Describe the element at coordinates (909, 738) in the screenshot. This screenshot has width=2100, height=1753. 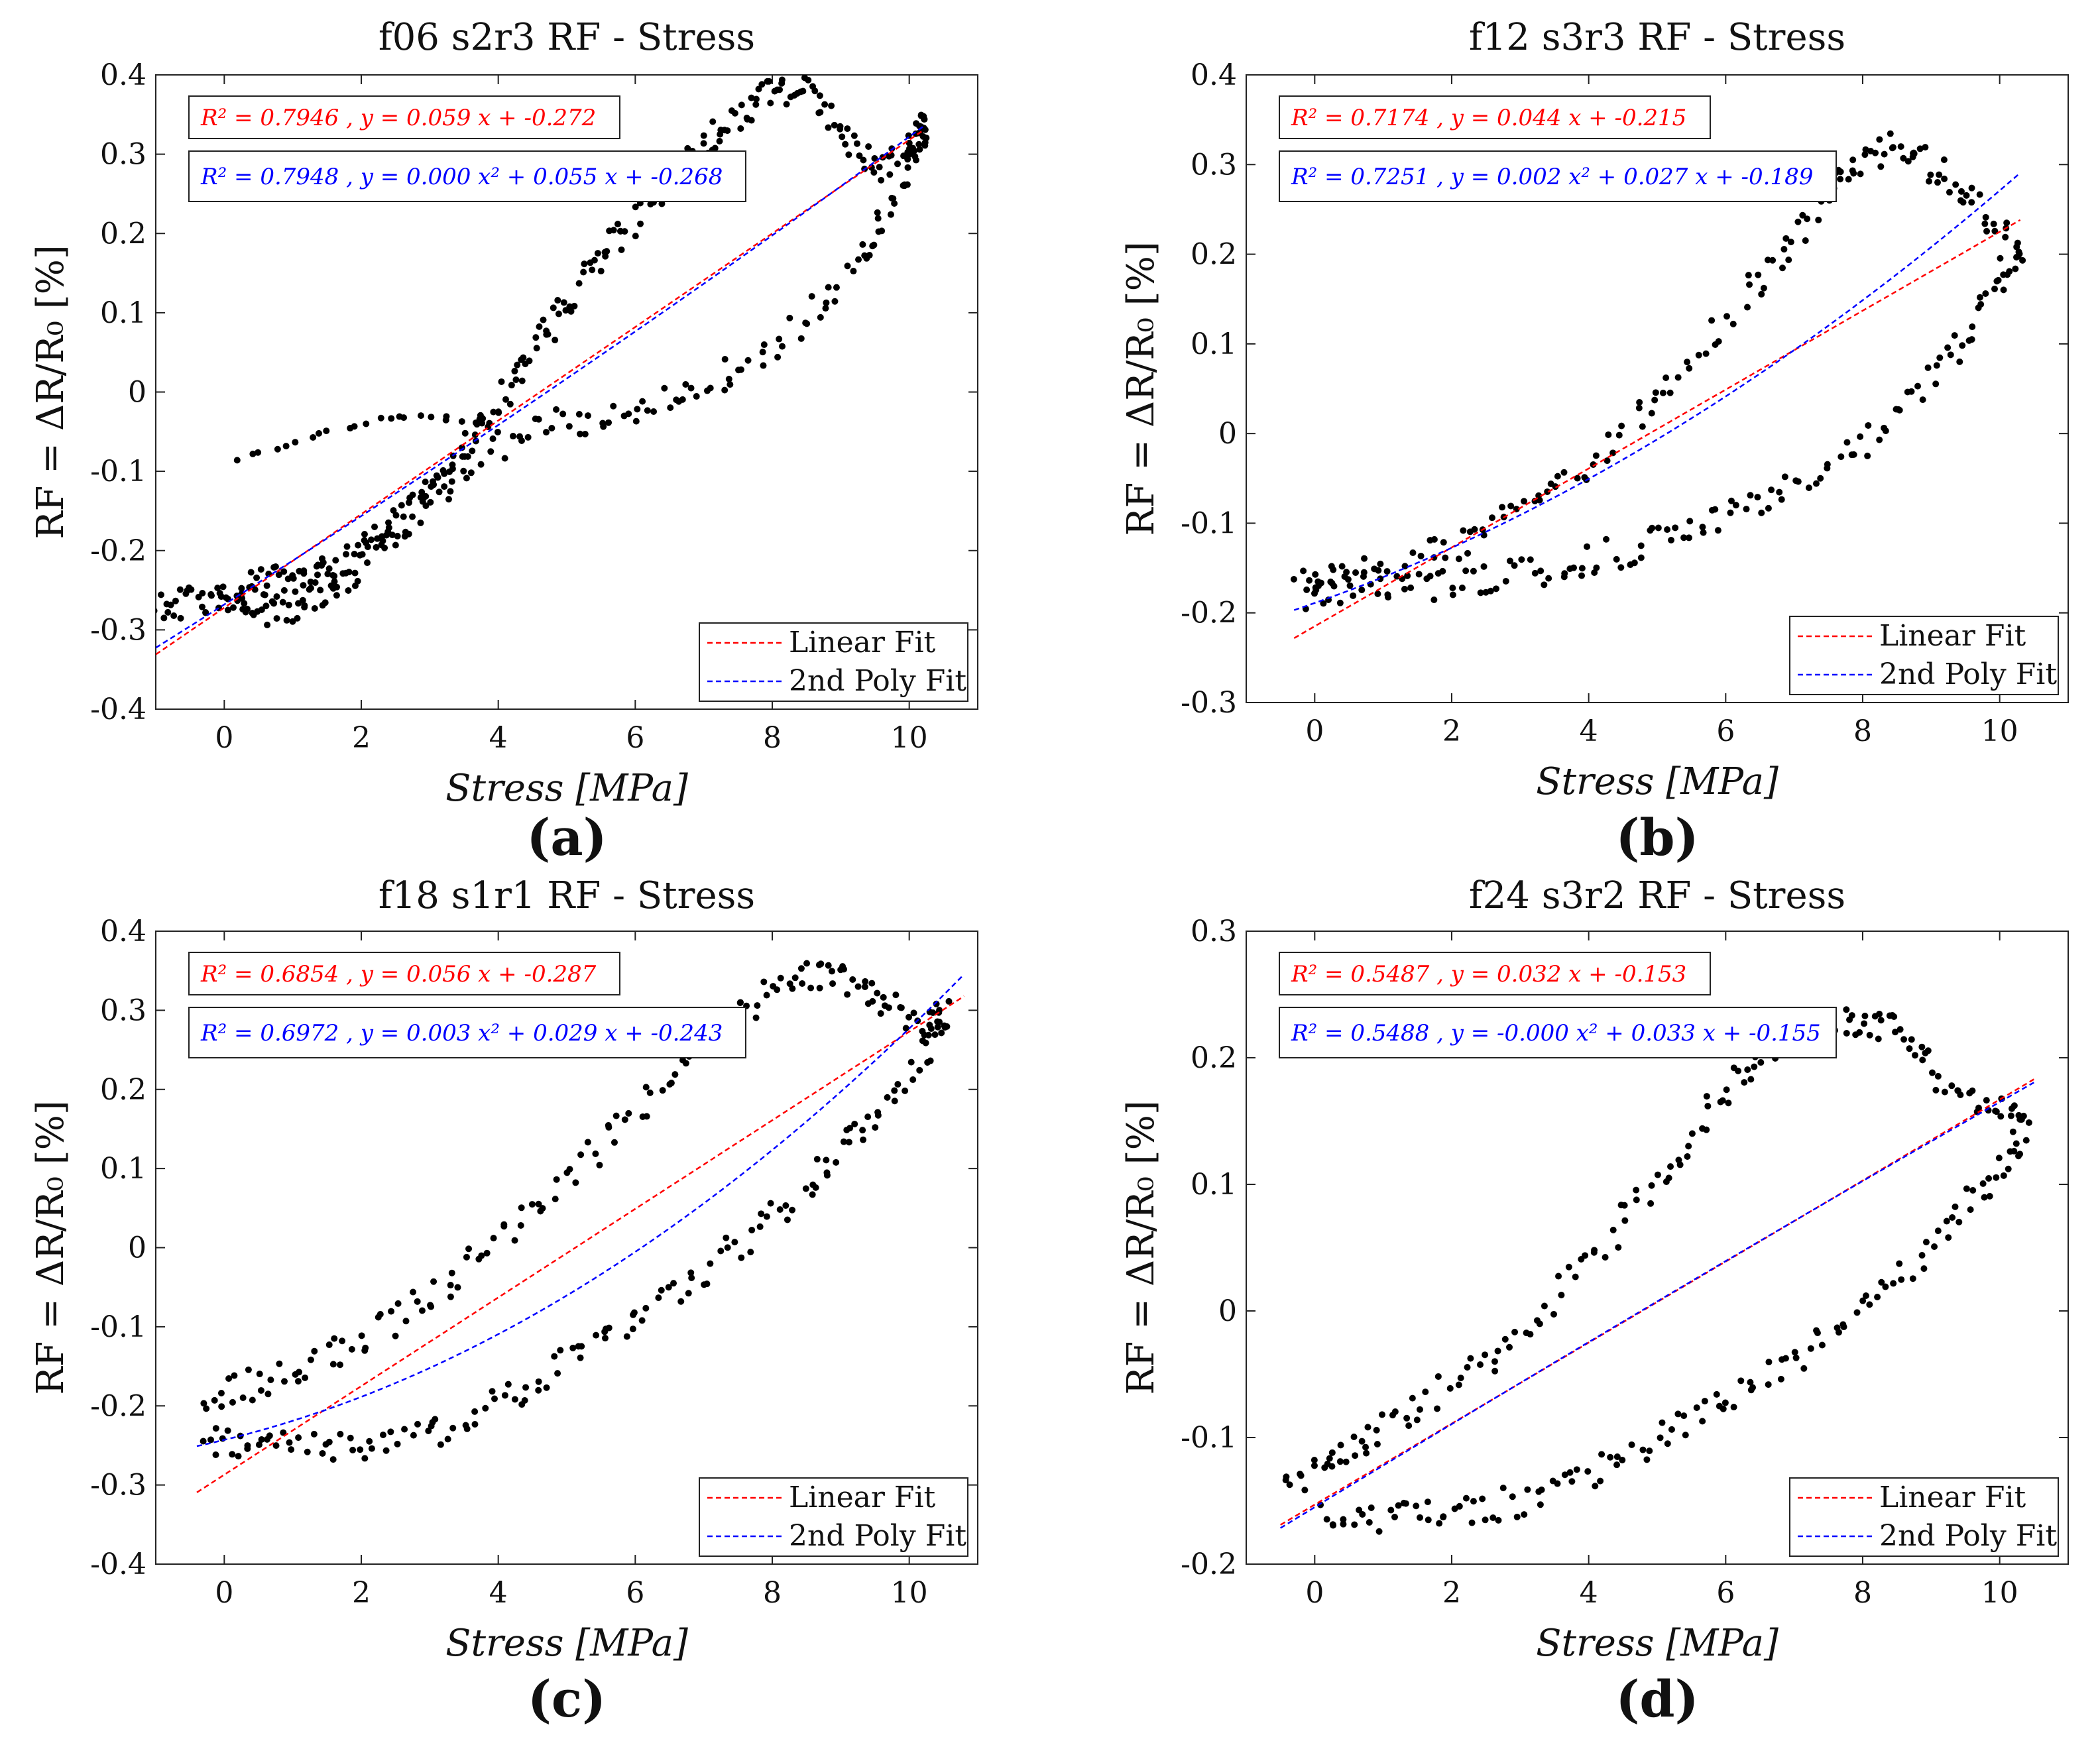
I see `x-tick-label: 10` at that location.